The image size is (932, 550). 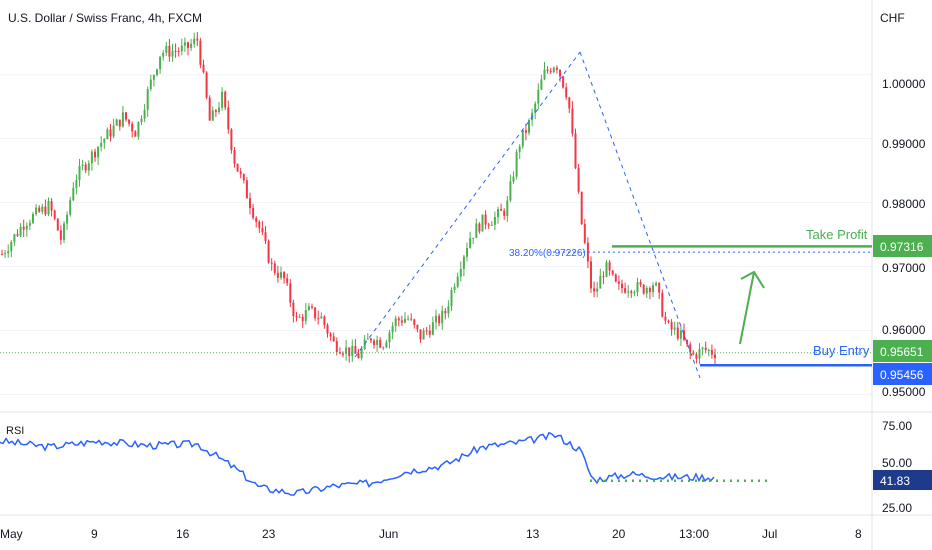 What do you see at coordinates (105, 18) in the screenshot?
I see `symbol-title: U.S. Dollar / Swiss Franc, 4h, FXCM` at bounding box center [105, 18].